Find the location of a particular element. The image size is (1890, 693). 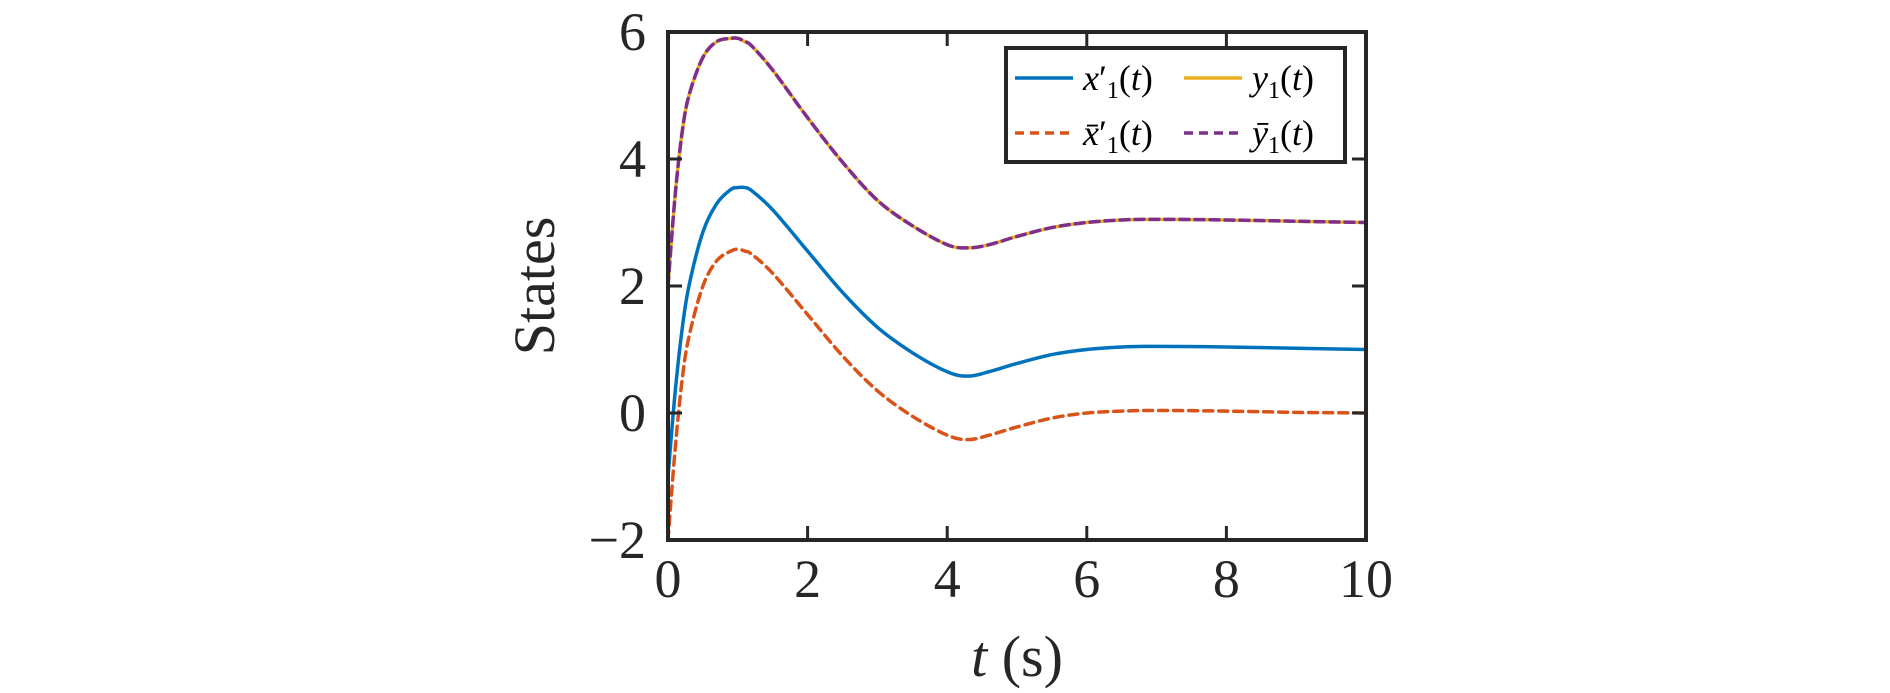

y-tick-label: −2 is located at coordinates (617, 540).